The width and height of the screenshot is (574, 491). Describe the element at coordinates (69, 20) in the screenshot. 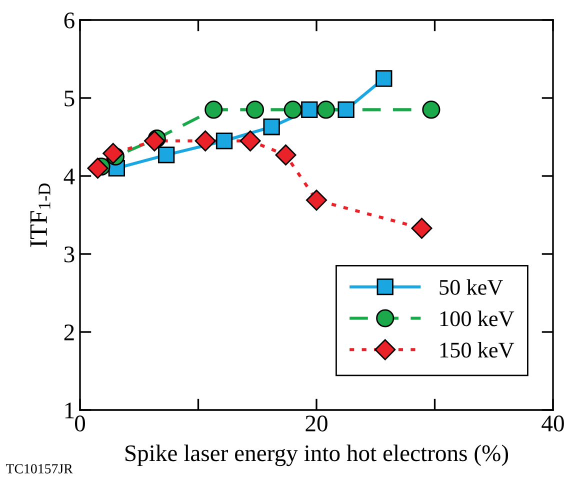

I see `y-tick-label: 6` at that location.